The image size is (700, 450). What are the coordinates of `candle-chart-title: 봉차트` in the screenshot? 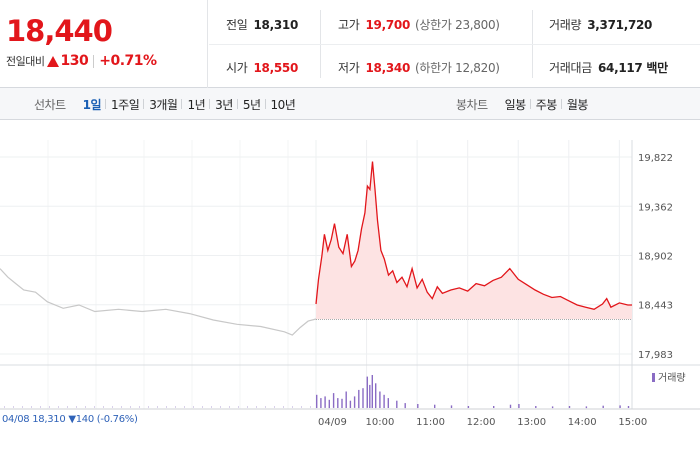 It's located at (472, 104).